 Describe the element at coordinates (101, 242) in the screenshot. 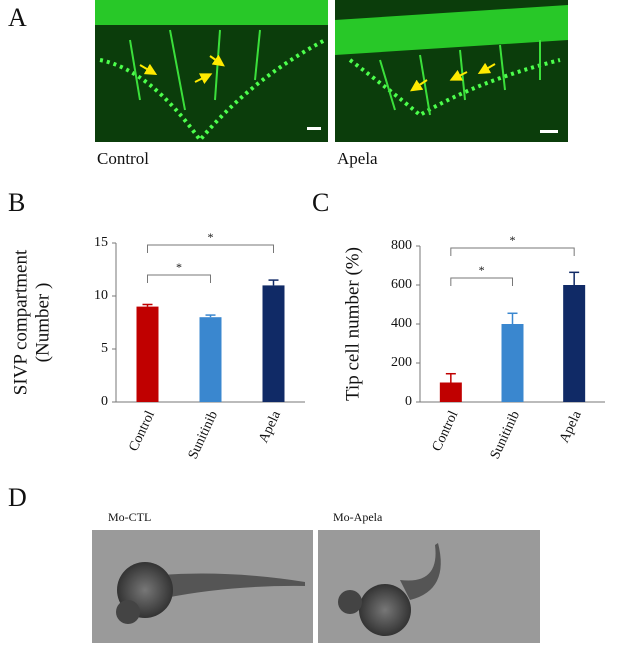

I see `y-tick-label: 15` at that location.